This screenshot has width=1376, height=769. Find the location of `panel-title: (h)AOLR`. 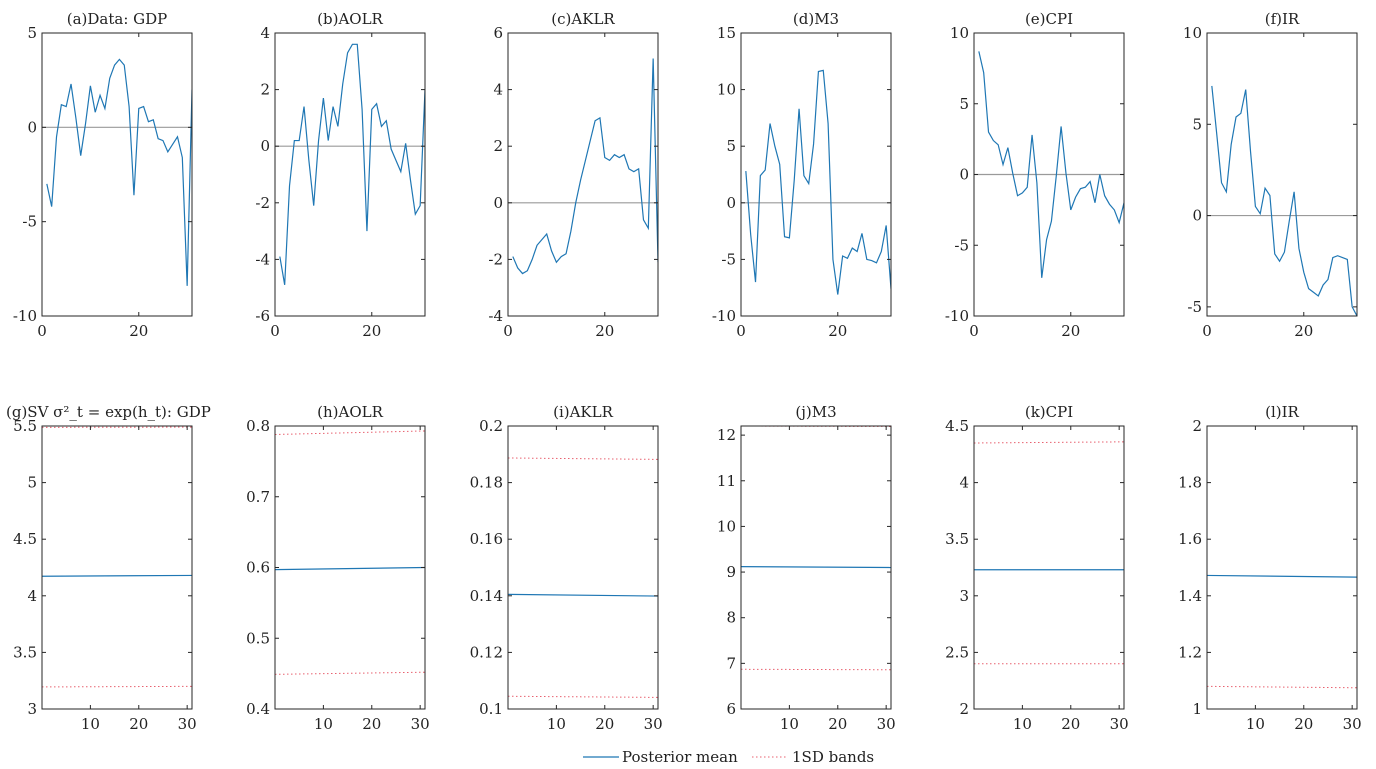

panel-title: (h)AOLR is located at coordinates (350, 412).